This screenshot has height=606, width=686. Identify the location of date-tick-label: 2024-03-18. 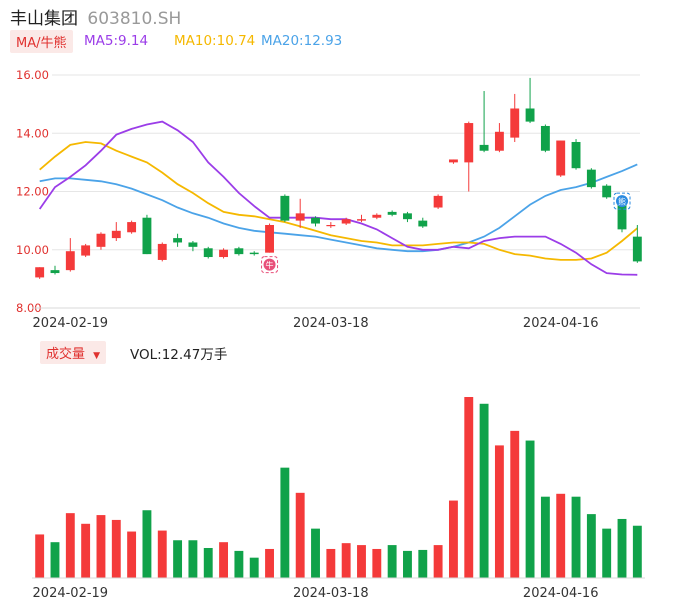
(331, 323).